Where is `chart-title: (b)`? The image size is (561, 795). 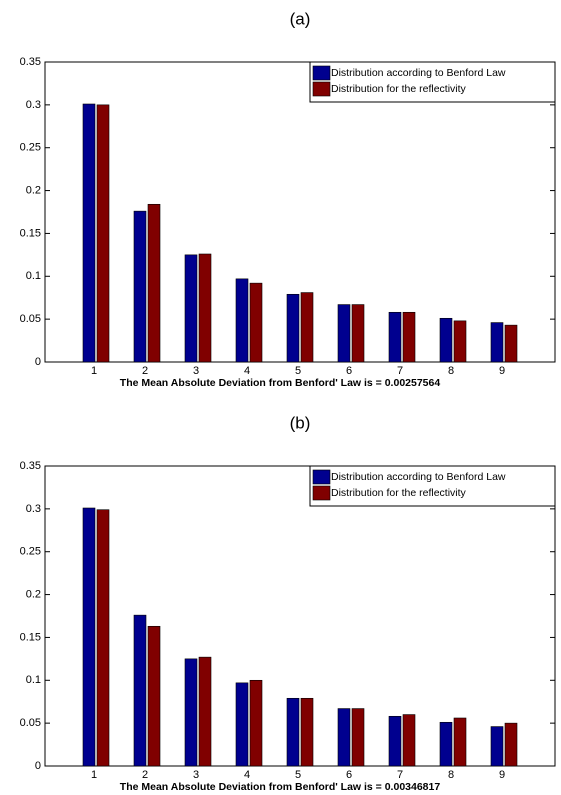
chart-title: (b) is located at coordinates (300, 422).